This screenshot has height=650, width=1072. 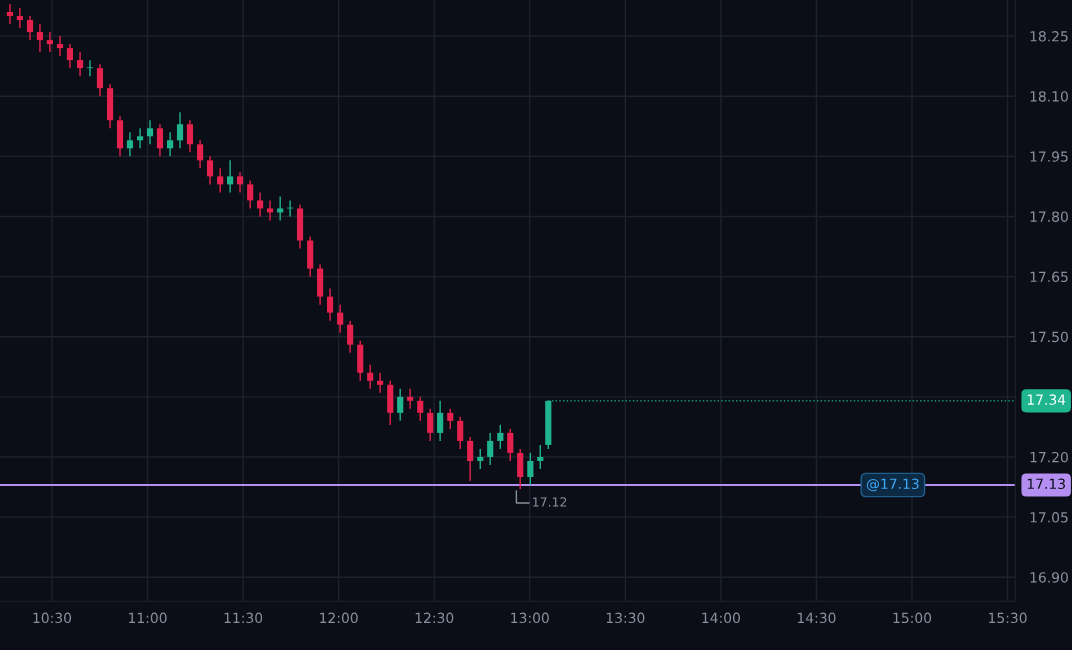 What do you see at coordinates (625, 618) in the screenshot?
I see `x-tick-label: 13:30` at bounding box center [625, 618].